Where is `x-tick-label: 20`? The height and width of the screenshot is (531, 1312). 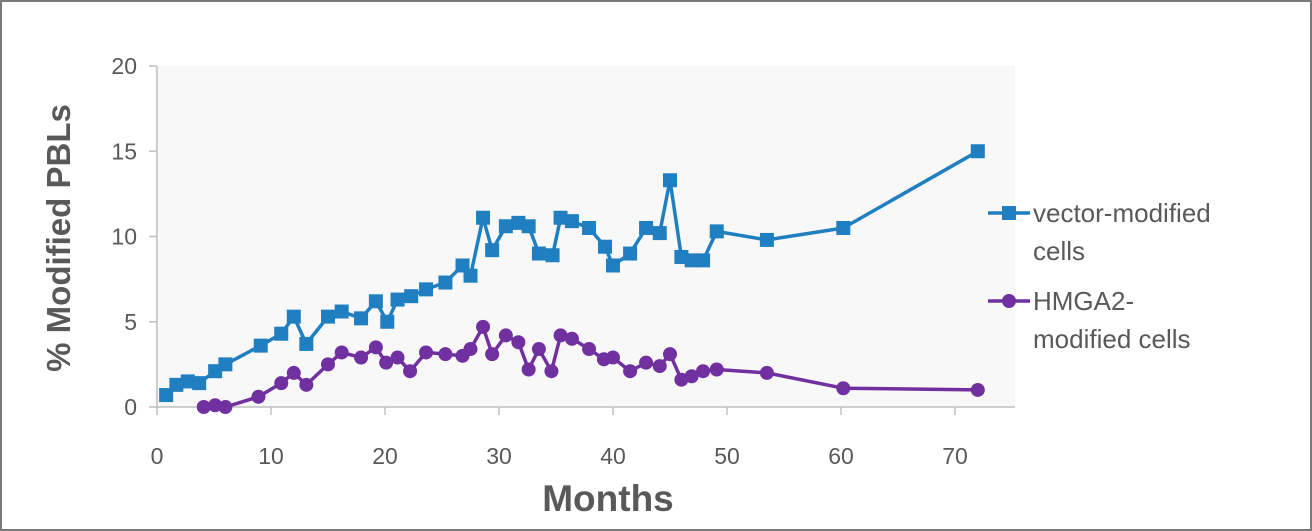 x-tick-label: 20 is located at coordinates (385, 456).